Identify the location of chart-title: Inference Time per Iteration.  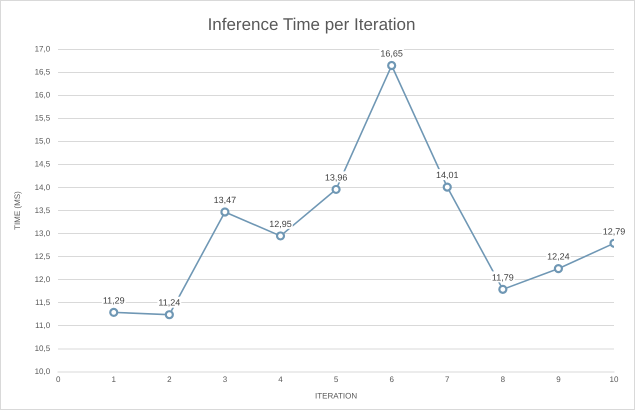
(312, 24).